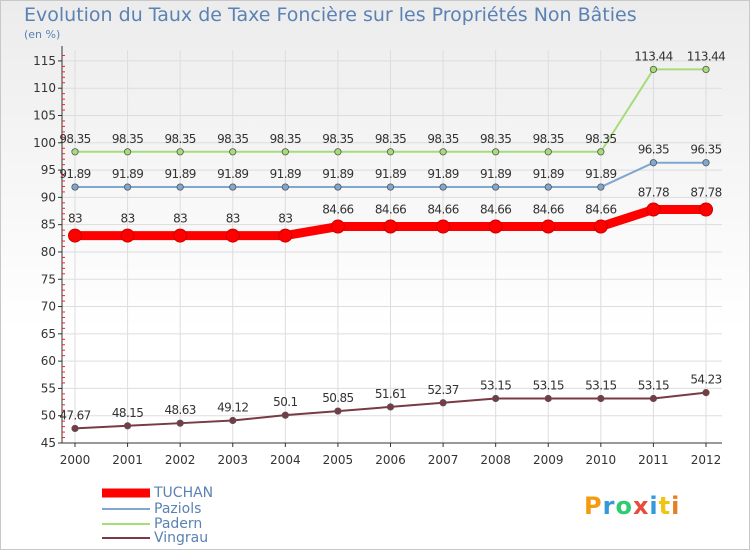 Image resolution: width=750 pixels, height=550 pixels. I want to click on series-vingrau-label: 54.23, so click(705, 380).